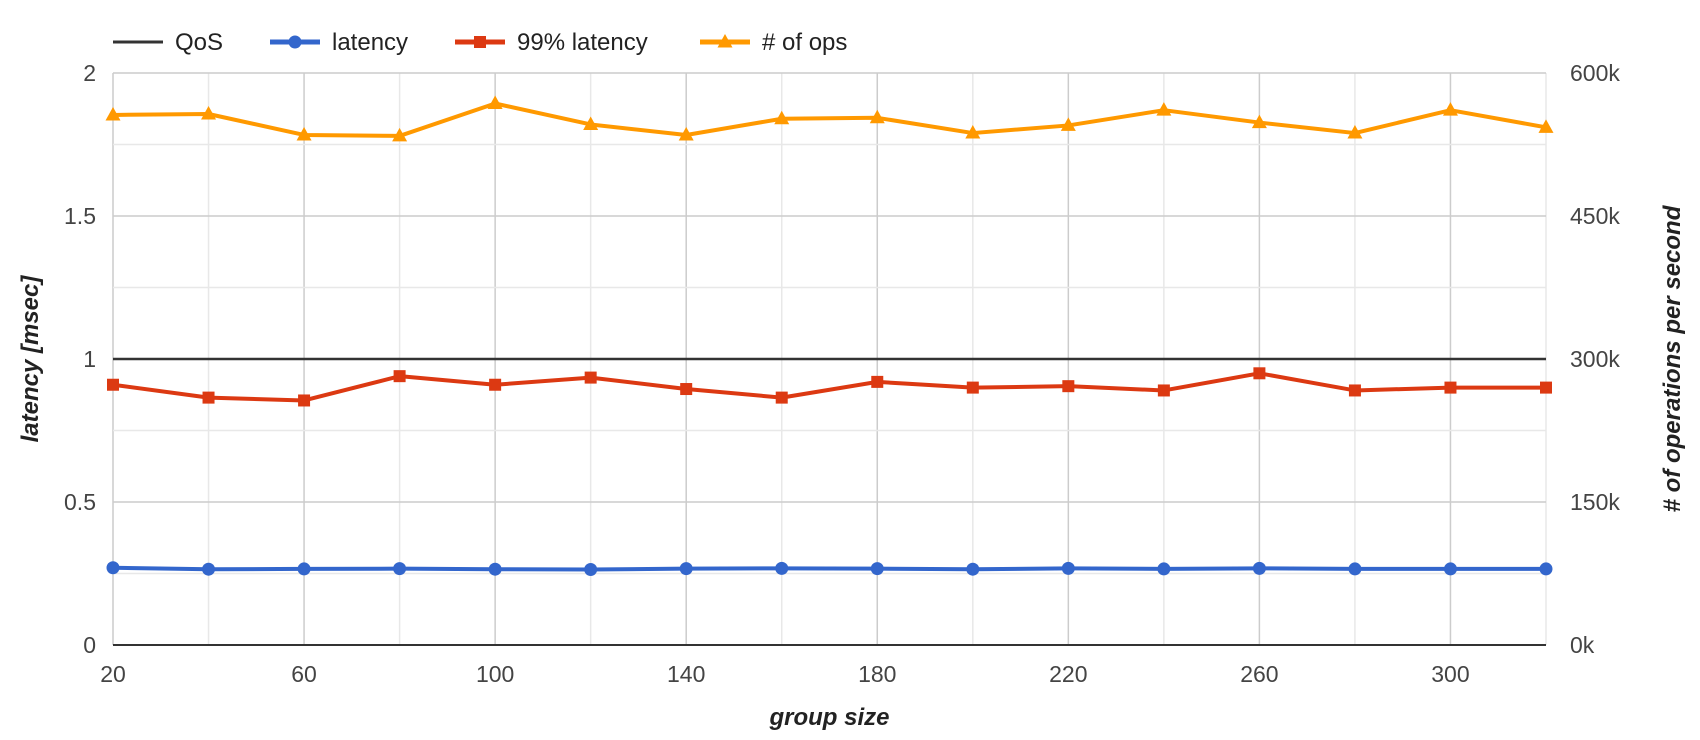  What do you see at coordinates (1595, 216) in the screenshot?
I see `y2-tick-label: 450k` at bounding box center [1595, 216].